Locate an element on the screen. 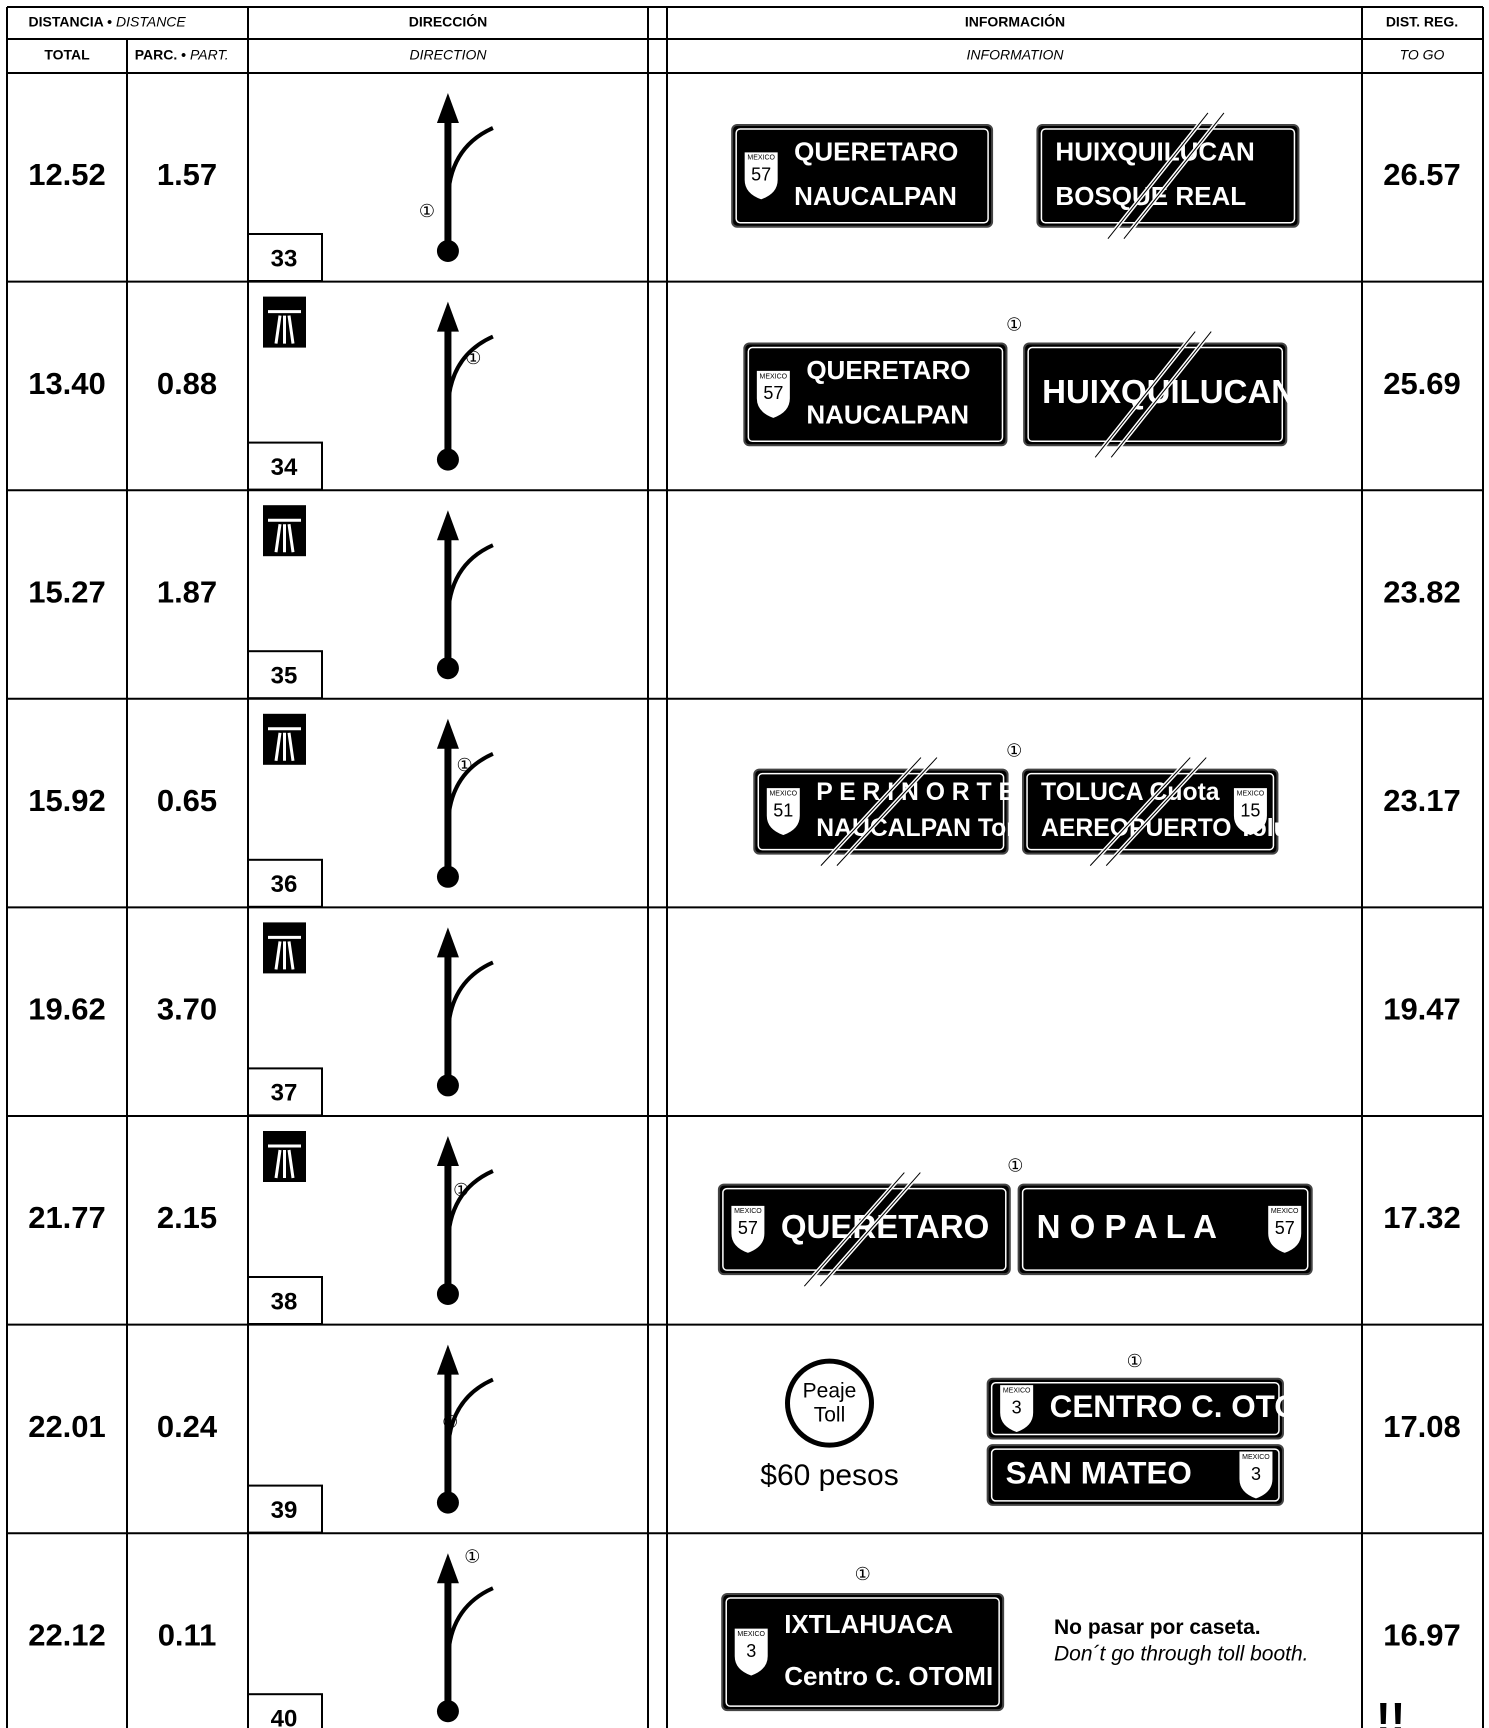 This screenshot has width=1489, height=1728. shield-number: 51 is located at coordinates (783, 810).